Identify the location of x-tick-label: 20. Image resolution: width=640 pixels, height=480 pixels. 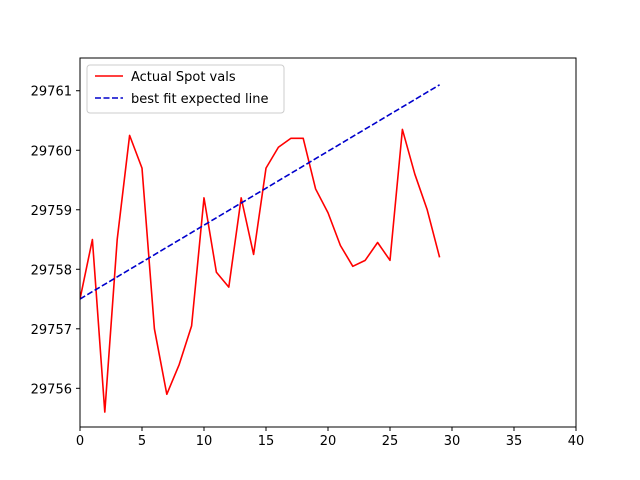
(328, 441).